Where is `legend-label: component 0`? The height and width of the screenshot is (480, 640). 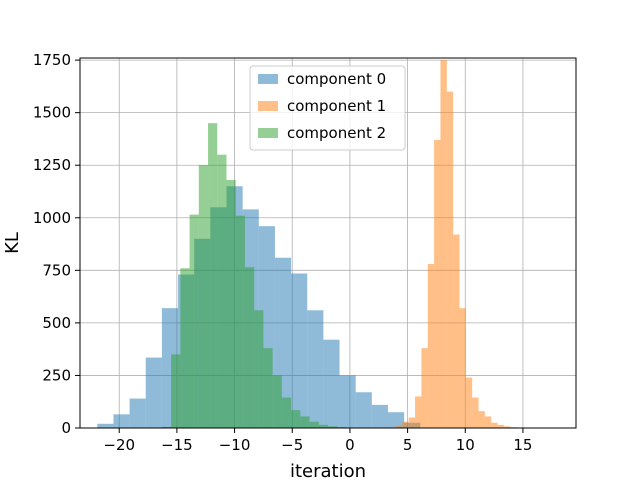 legend-label: component 0 is located at coordinates (336, 79).